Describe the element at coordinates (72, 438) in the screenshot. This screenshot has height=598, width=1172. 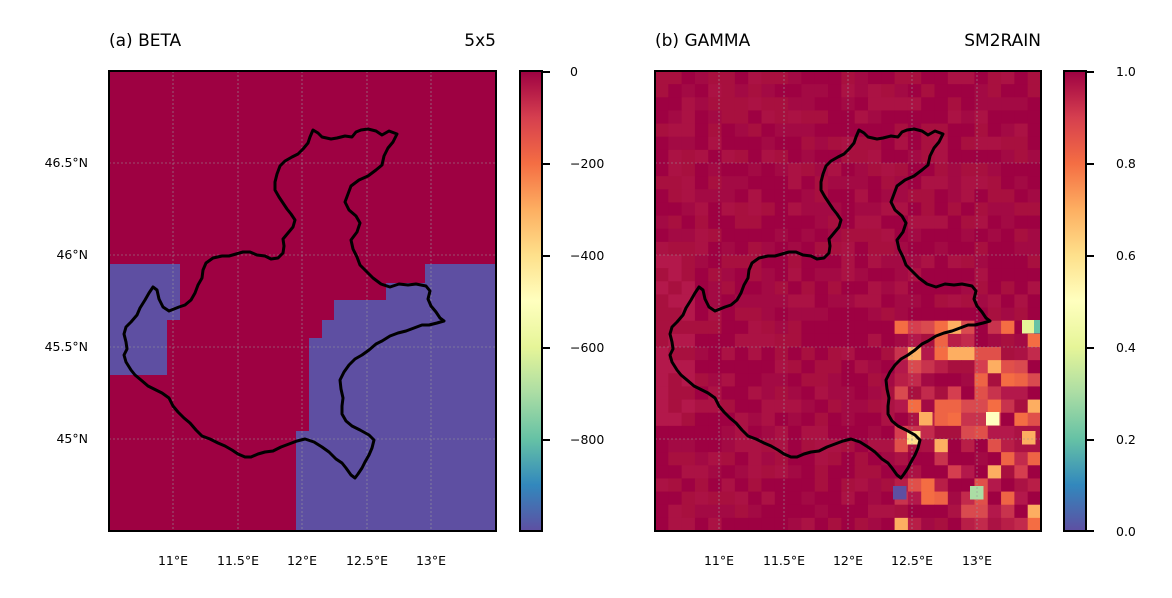
I see `ytick-label: 45°N` at that location.